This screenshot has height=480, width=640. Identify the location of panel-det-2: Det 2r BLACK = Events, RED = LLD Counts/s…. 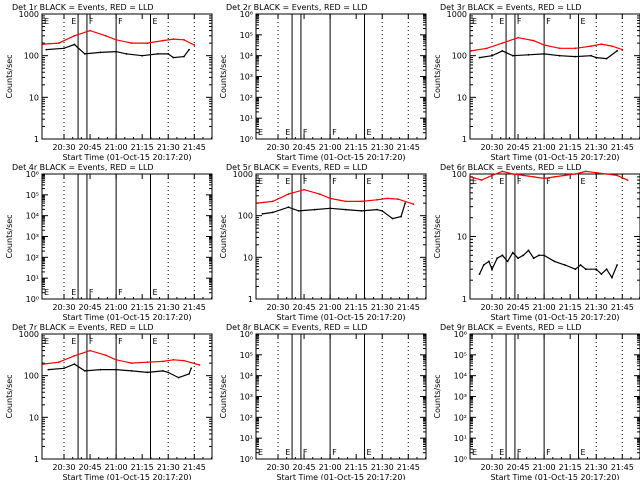
(323, 82).